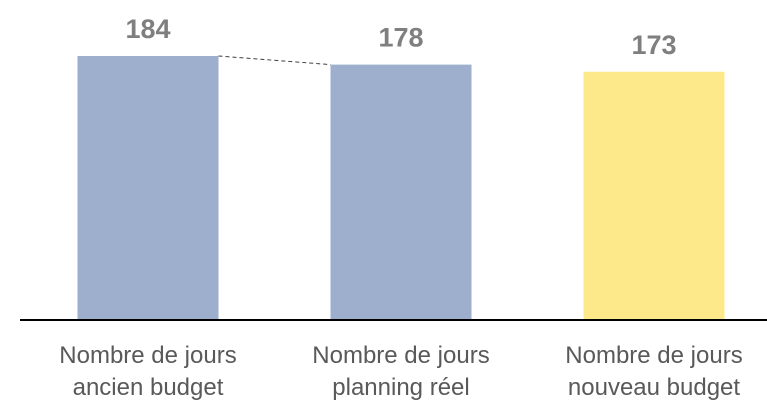 The image size is (767, 406). Describe the element at coordinates (653, 45) in the screenshot. I see `value-label: 173` at that location.